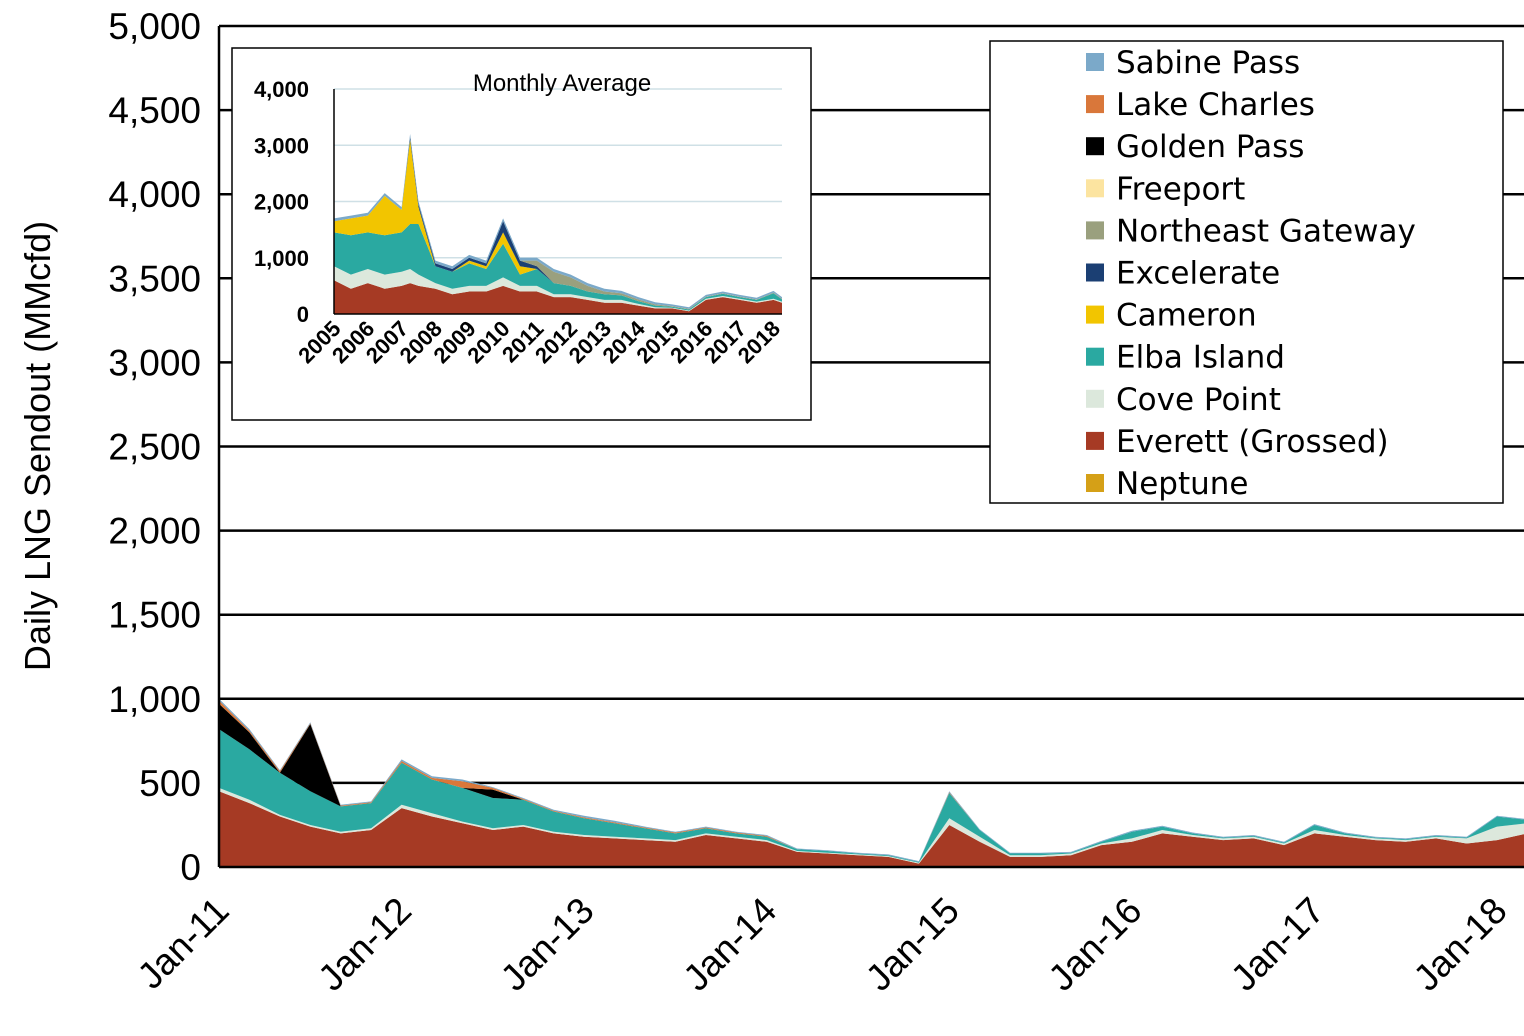 The width and height of the screenshot is (1524, 1036). I want to click on legend-label: Cameron, so click(1186, 316).